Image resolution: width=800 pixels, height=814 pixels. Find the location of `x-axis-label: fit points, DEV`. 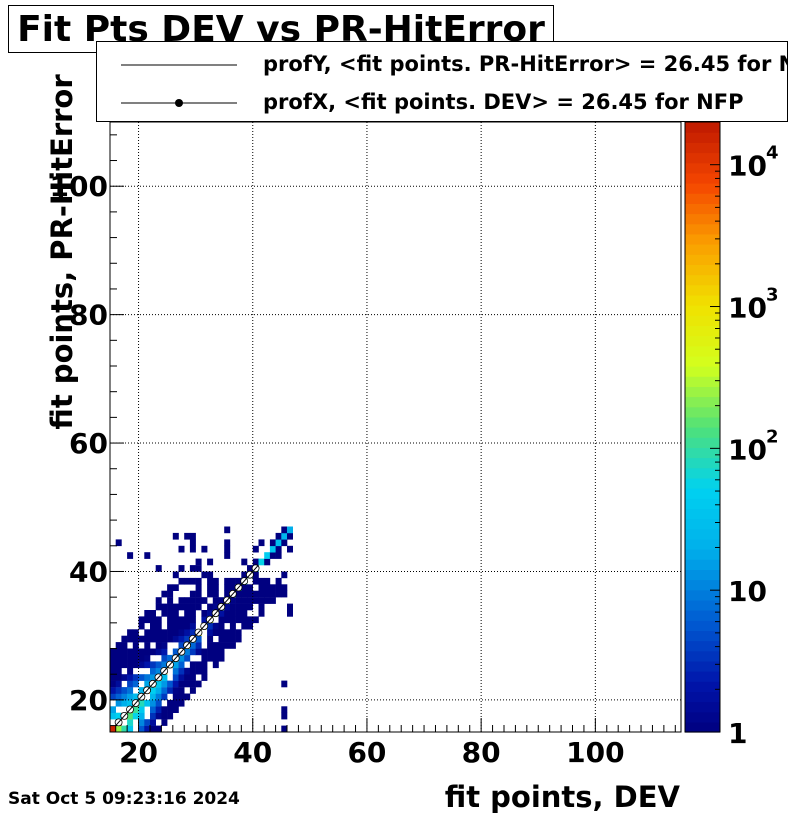

x-axis-label: fit points, DEV is located at coordinates (562, 797).